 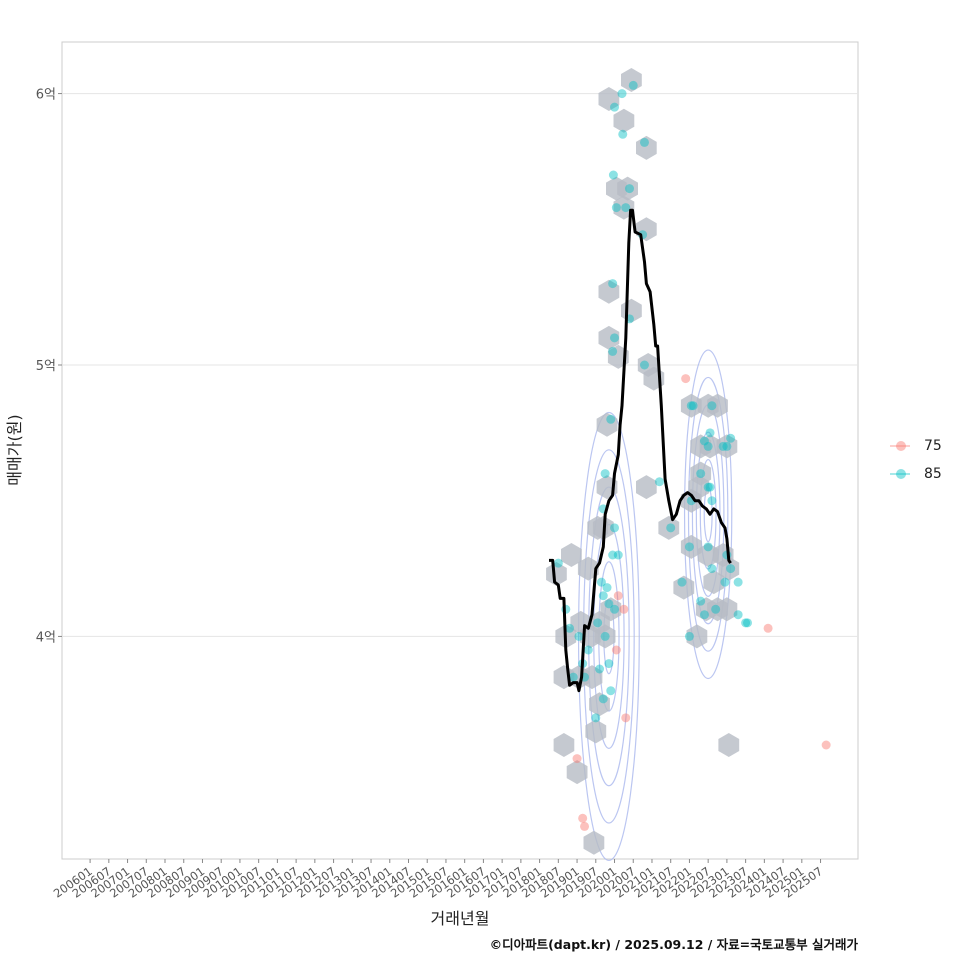 What do you see at coordinates (14, 449) in the screenshot?
I see `y-axis-label: 매매가(원)` at bounding box center [14, 449].